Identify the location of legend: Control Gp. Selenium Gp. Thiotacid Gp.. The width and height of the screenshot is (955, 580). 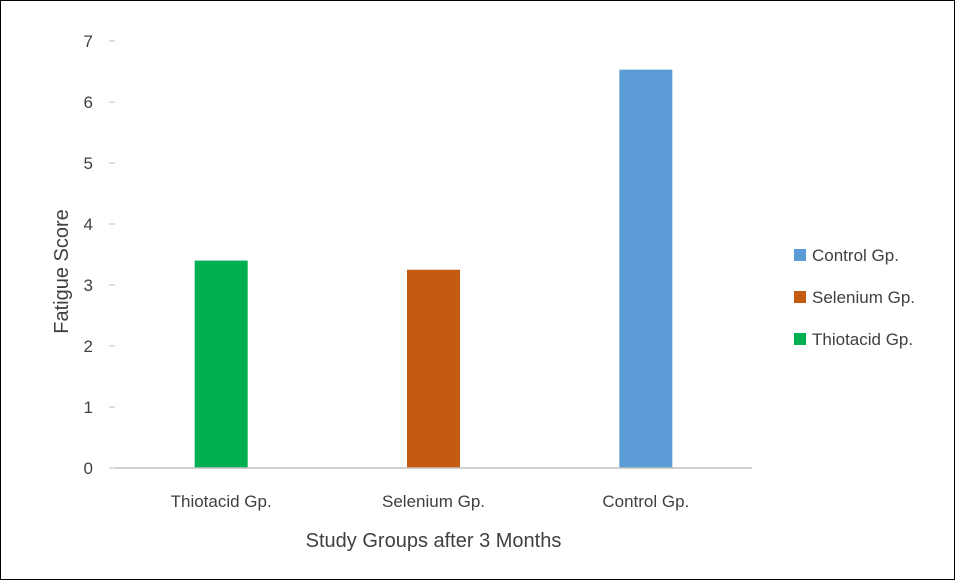
(854, 297).